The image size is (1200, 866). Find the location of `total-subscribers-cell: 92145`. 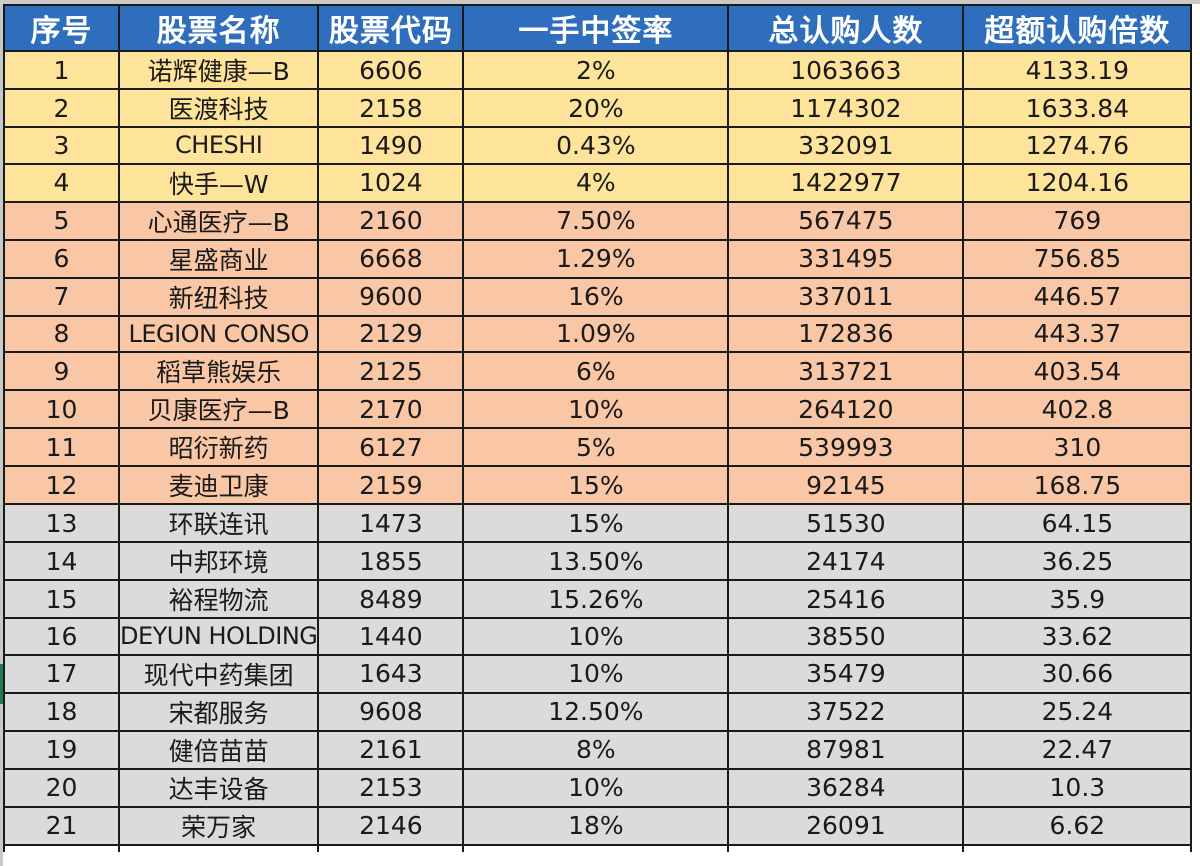

total-subscribers-cell: 92145 is located at coordinates (846, 485).